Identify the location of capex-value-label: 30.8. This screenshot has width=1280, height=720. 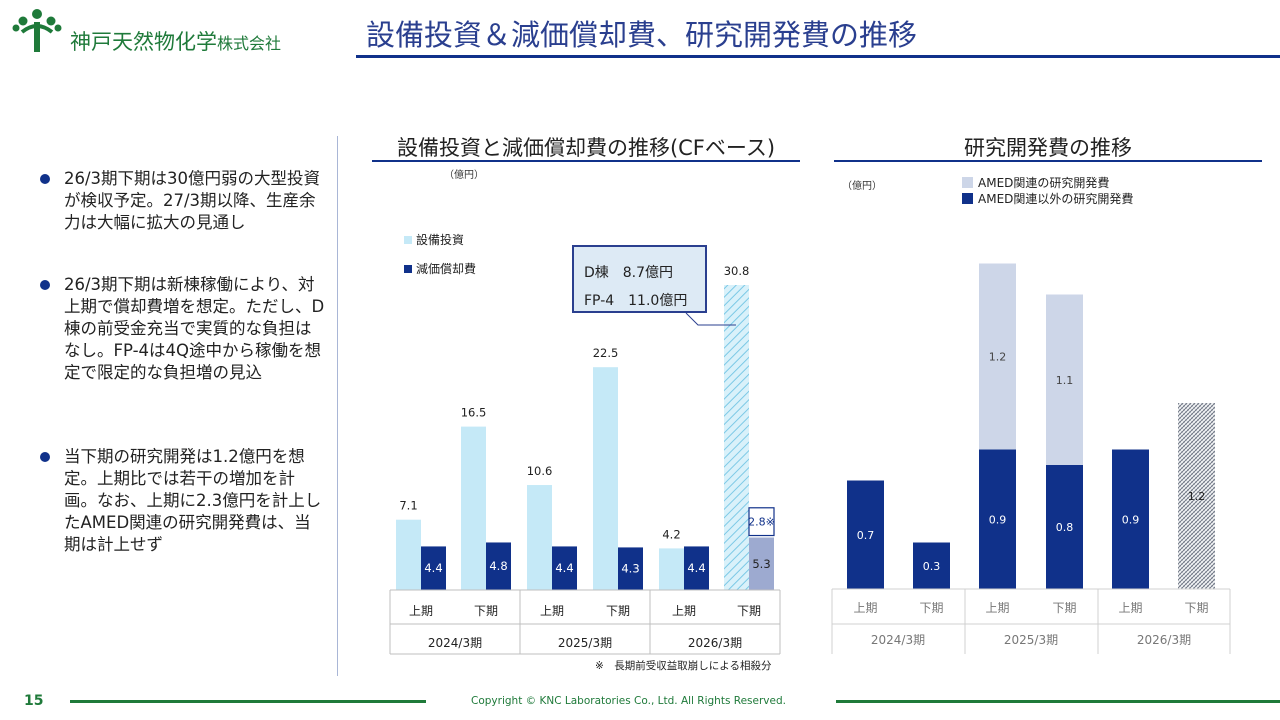
(737, 271).